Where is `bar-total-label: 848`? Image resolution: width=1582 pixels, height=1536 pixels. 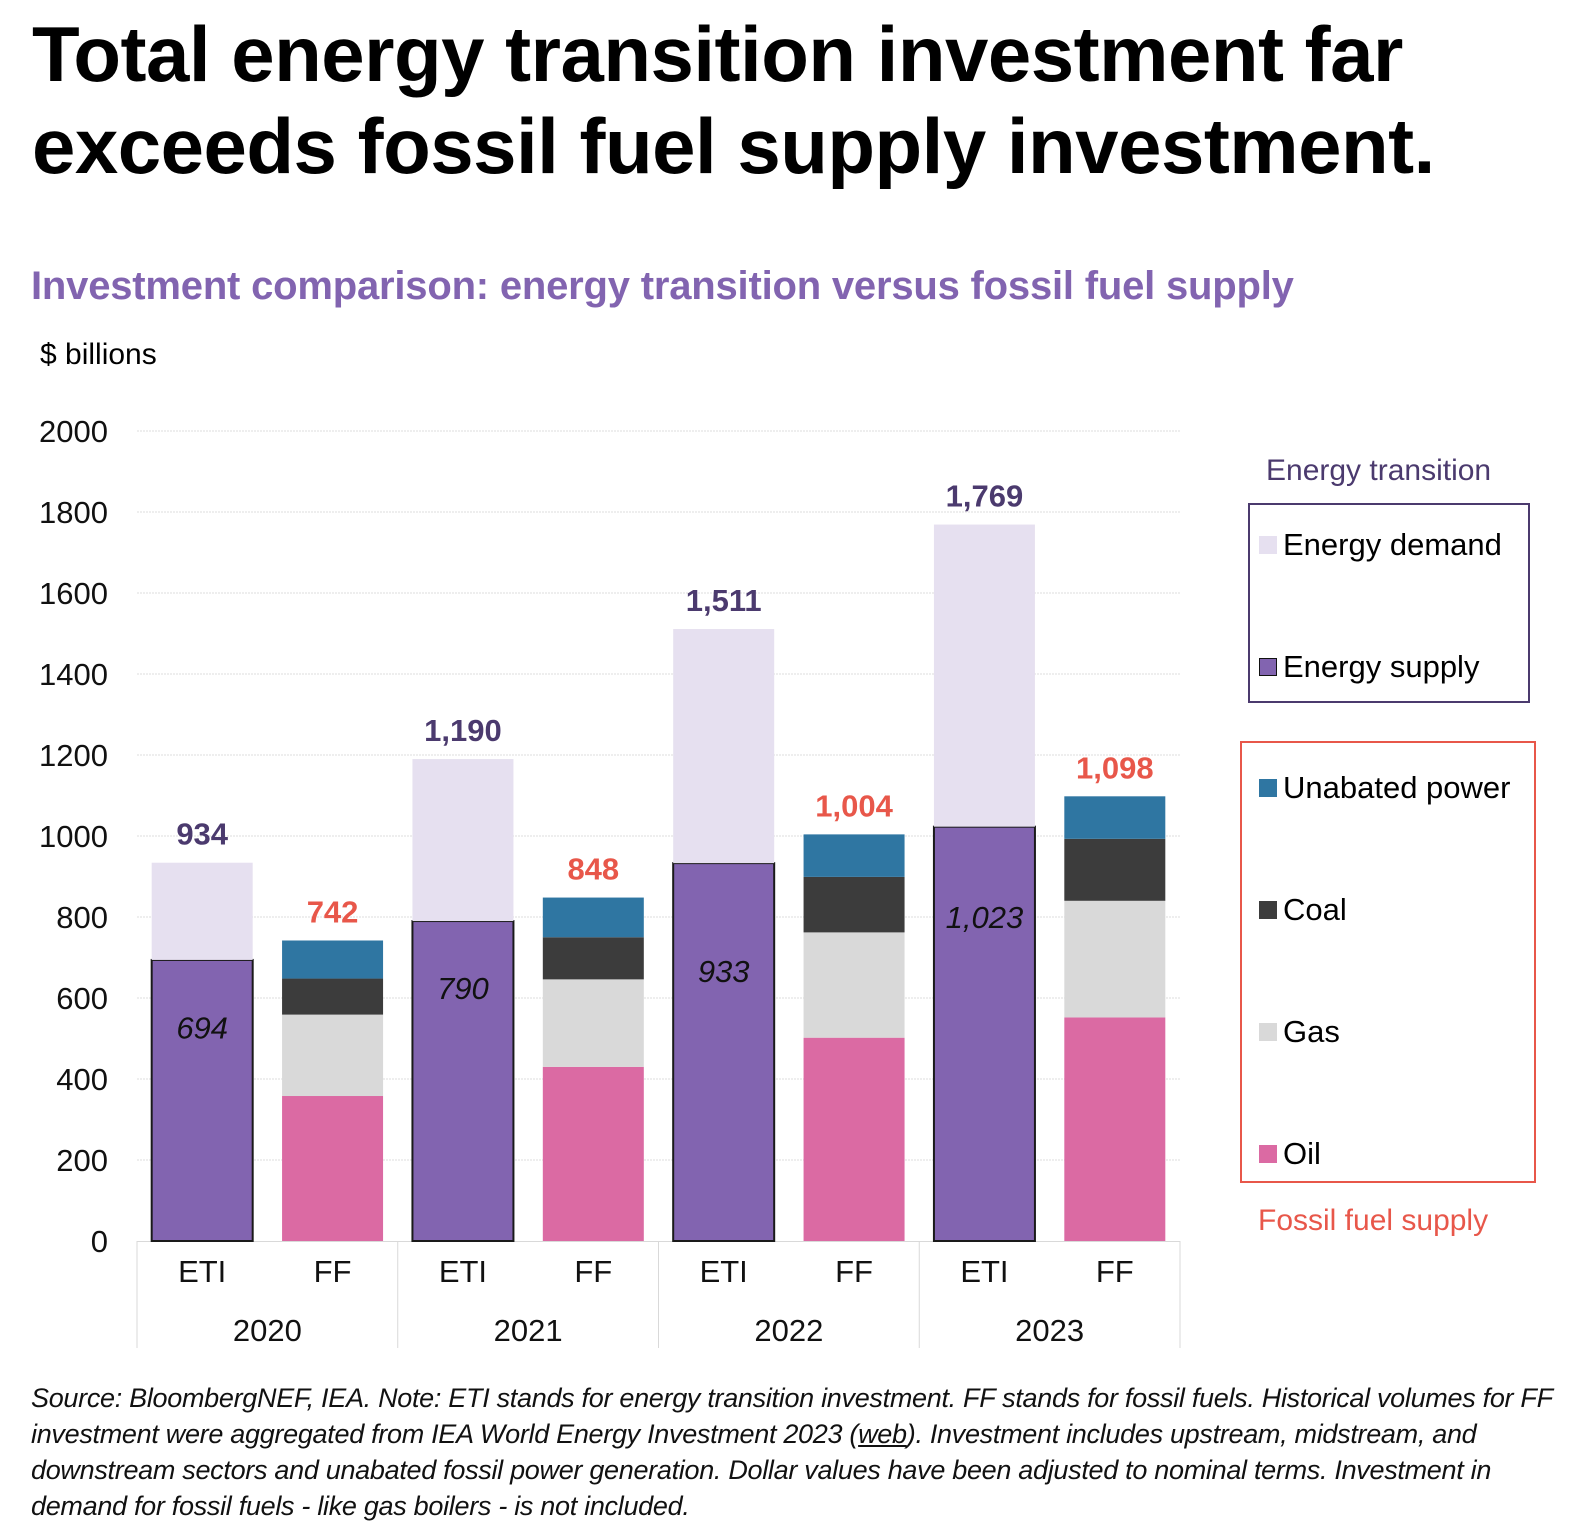 bar-total-label: 848 is located at coordinates (593, 869).